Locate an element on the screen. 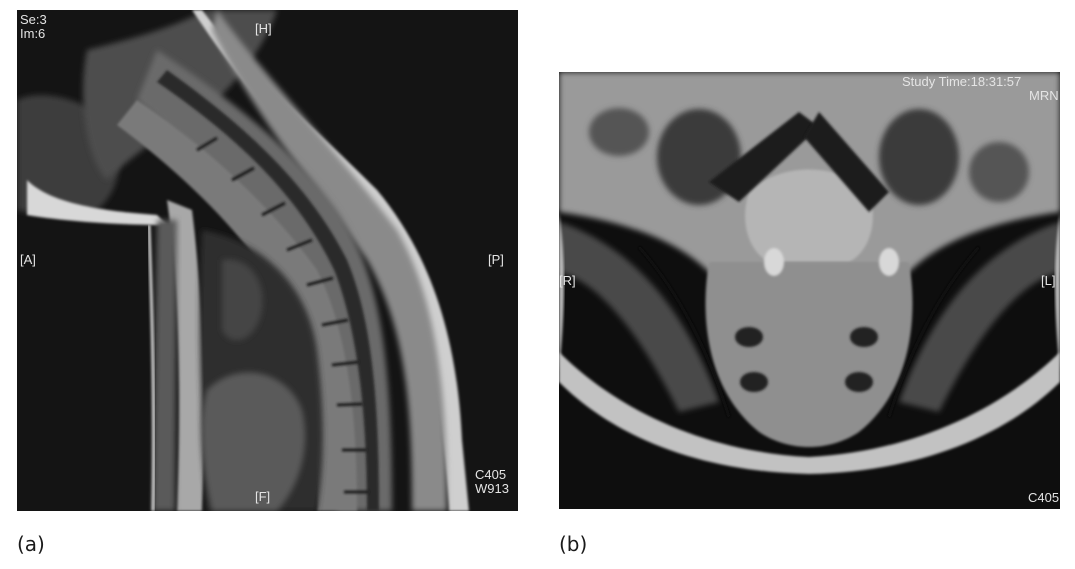  study-time-label: Study Time:18:31:57 is located at coordinates (962, 81).